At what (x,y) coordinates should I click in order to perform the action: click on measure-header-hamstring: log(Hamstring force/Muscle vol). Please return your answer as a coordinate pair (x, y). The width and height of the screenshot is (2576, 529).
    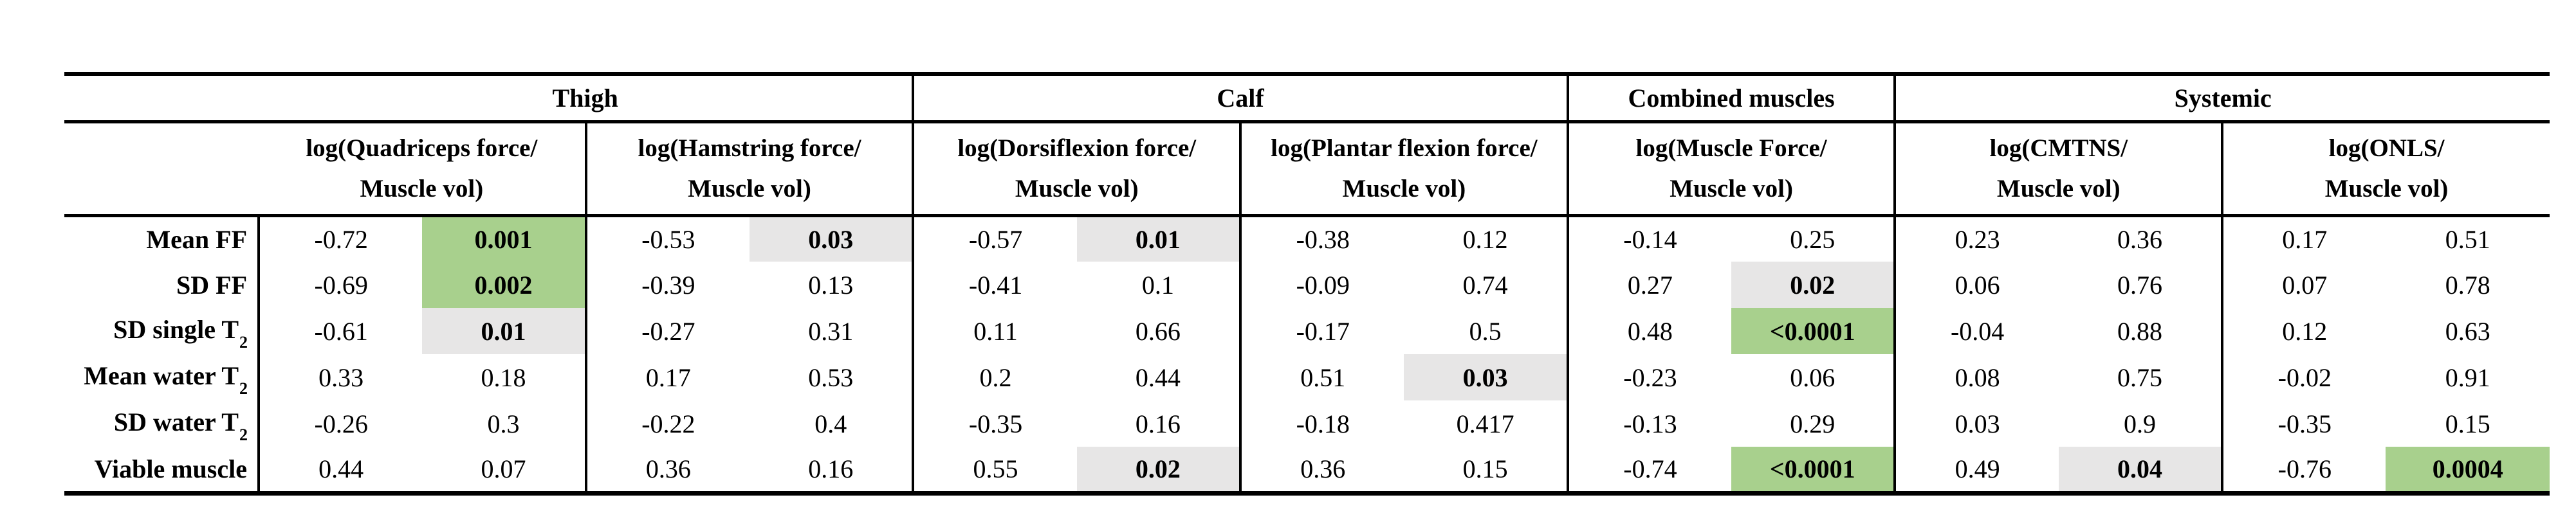
    Looking at the image, I should click on (749, 169).